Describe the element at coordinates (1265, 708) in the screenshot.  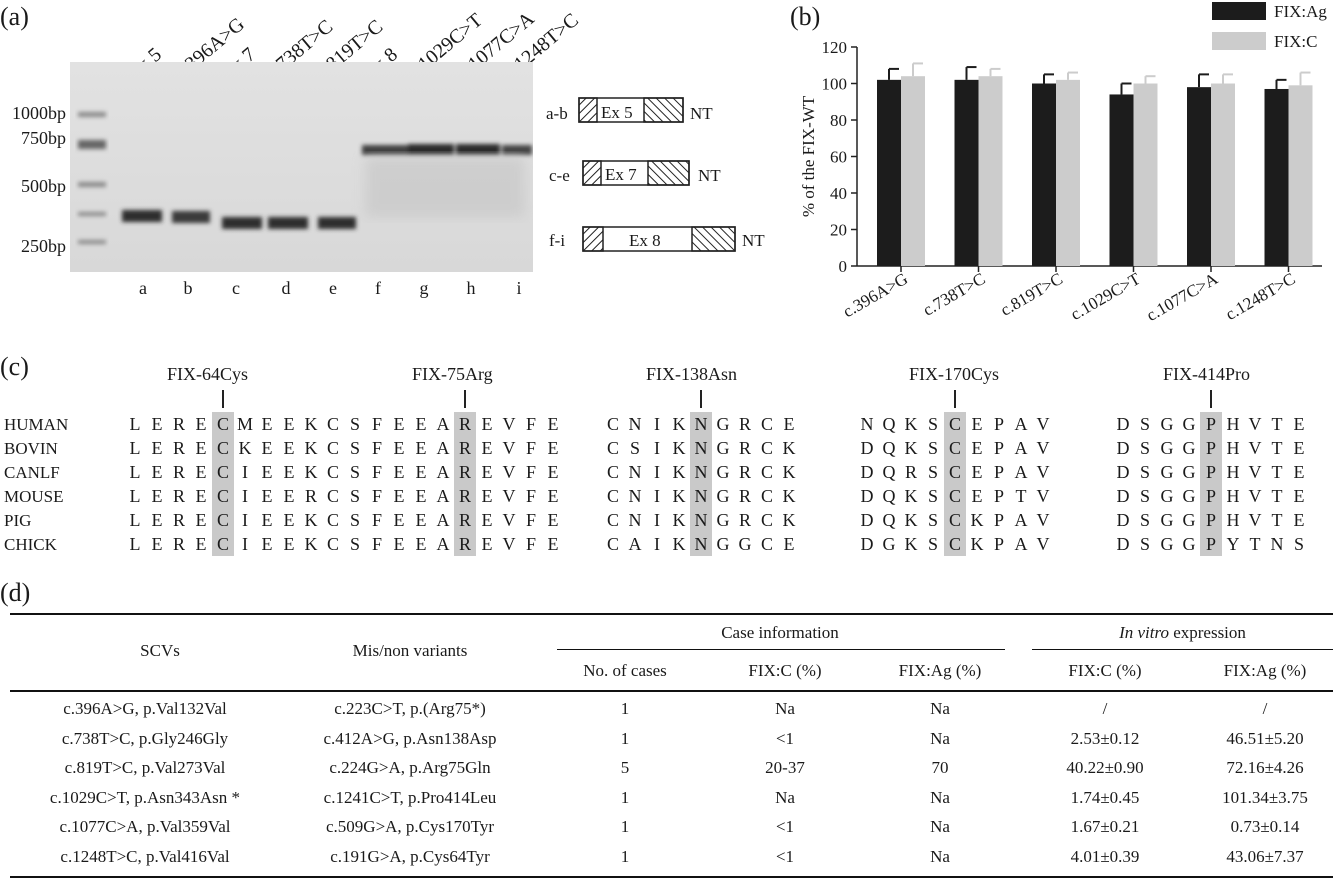
I see `table-cell: /` at that location.